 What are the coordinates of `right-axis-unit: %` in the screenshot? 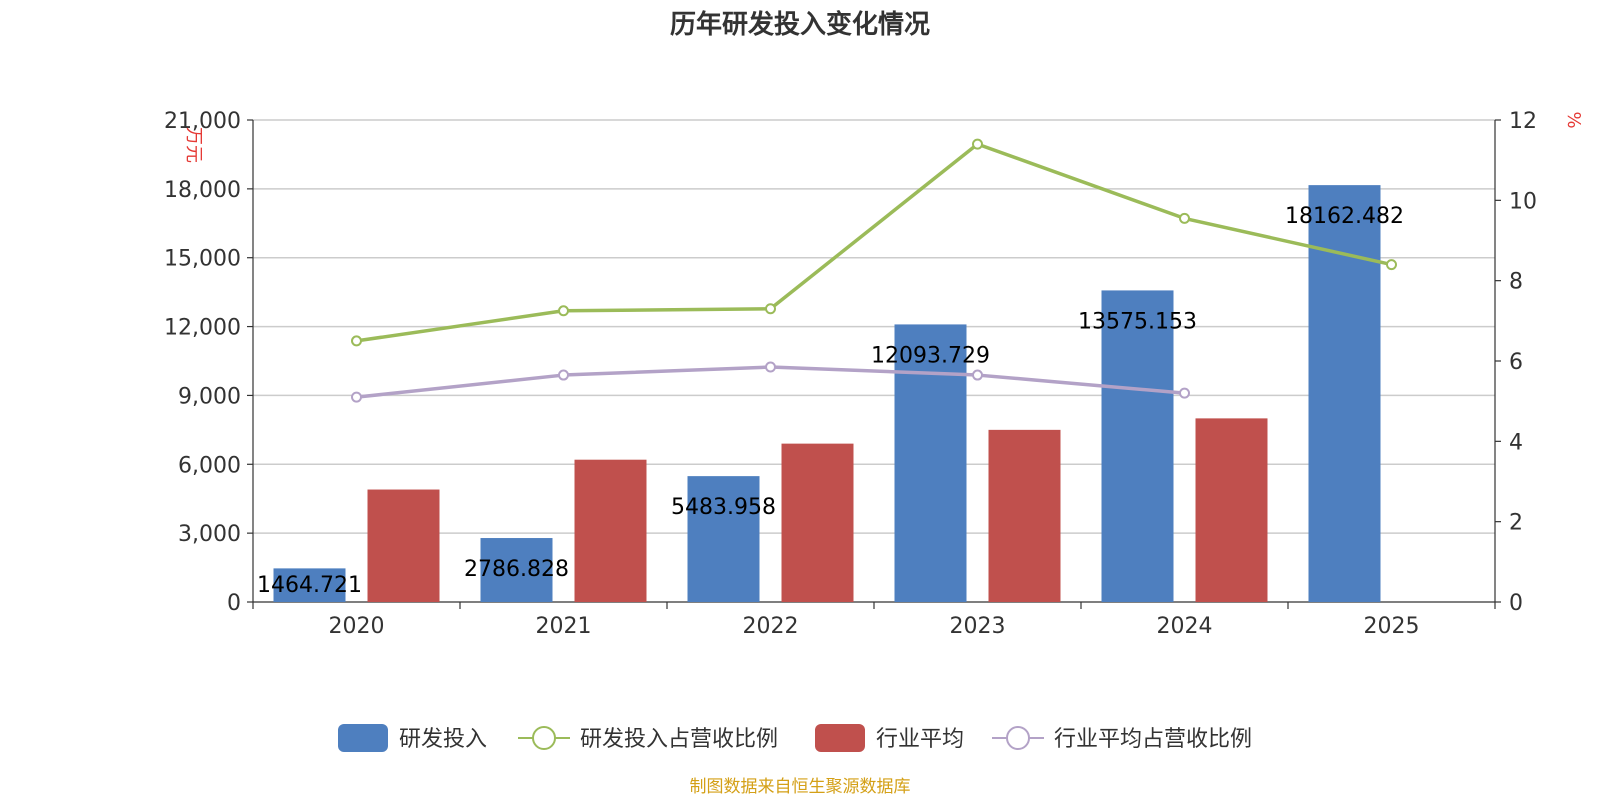 It's located at (1573, 119).